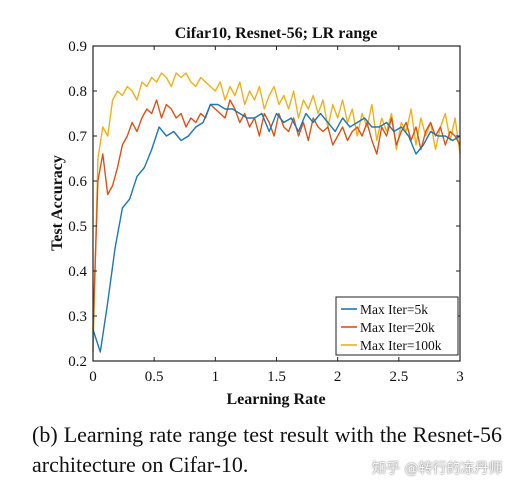  What do you see at coordinates (394, 309) in the screenshot?
I see `legend-label: Max Iter=5k` at bounding box center [394, 309].